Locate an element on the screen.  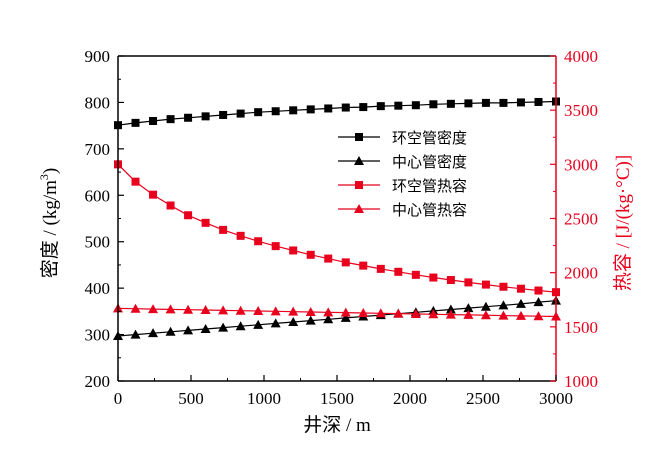
y-right-tick-label: 2000 is located at coordinates (581, 273).